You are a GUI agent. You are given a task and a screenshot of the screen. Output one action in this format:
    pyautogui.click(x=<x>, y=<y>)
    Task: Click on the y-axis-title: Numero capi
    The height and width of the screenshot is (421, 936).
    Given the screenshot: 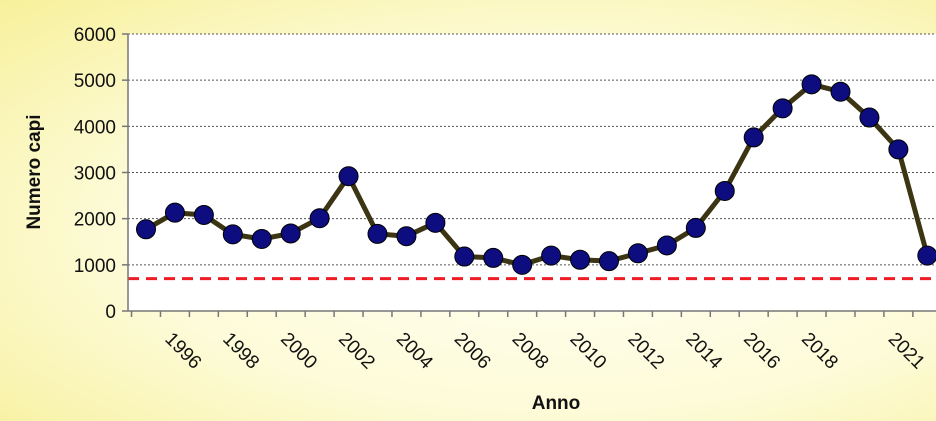 What is the action you would take?
    pyautogui.click(x=34, y=171)
    